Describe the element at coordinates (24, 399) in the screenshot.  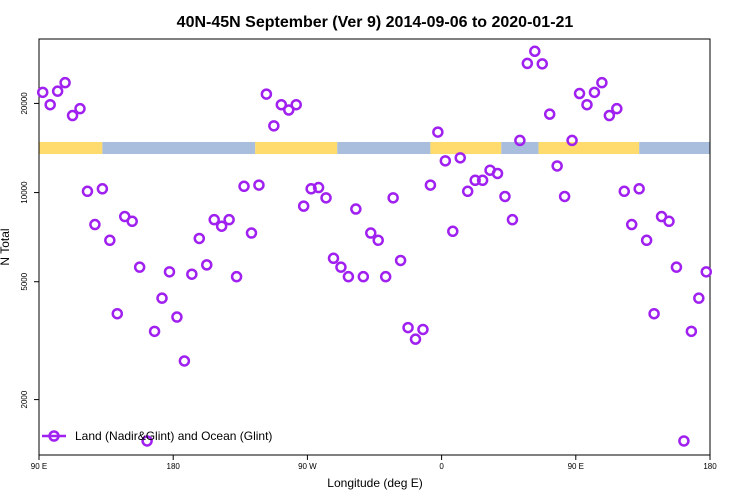
I see `y-tick-label: 2000` at that location.